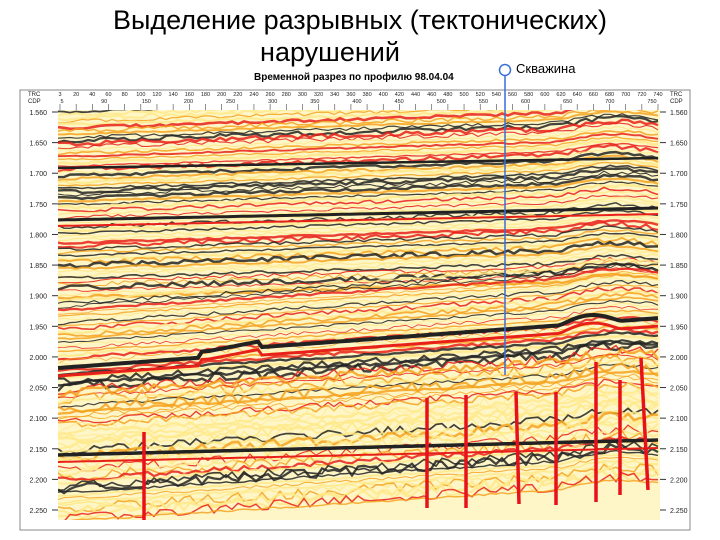  Describe the element at coordinates (546, 68) in the screenshot. I see `well-label: Скважина` at that location.